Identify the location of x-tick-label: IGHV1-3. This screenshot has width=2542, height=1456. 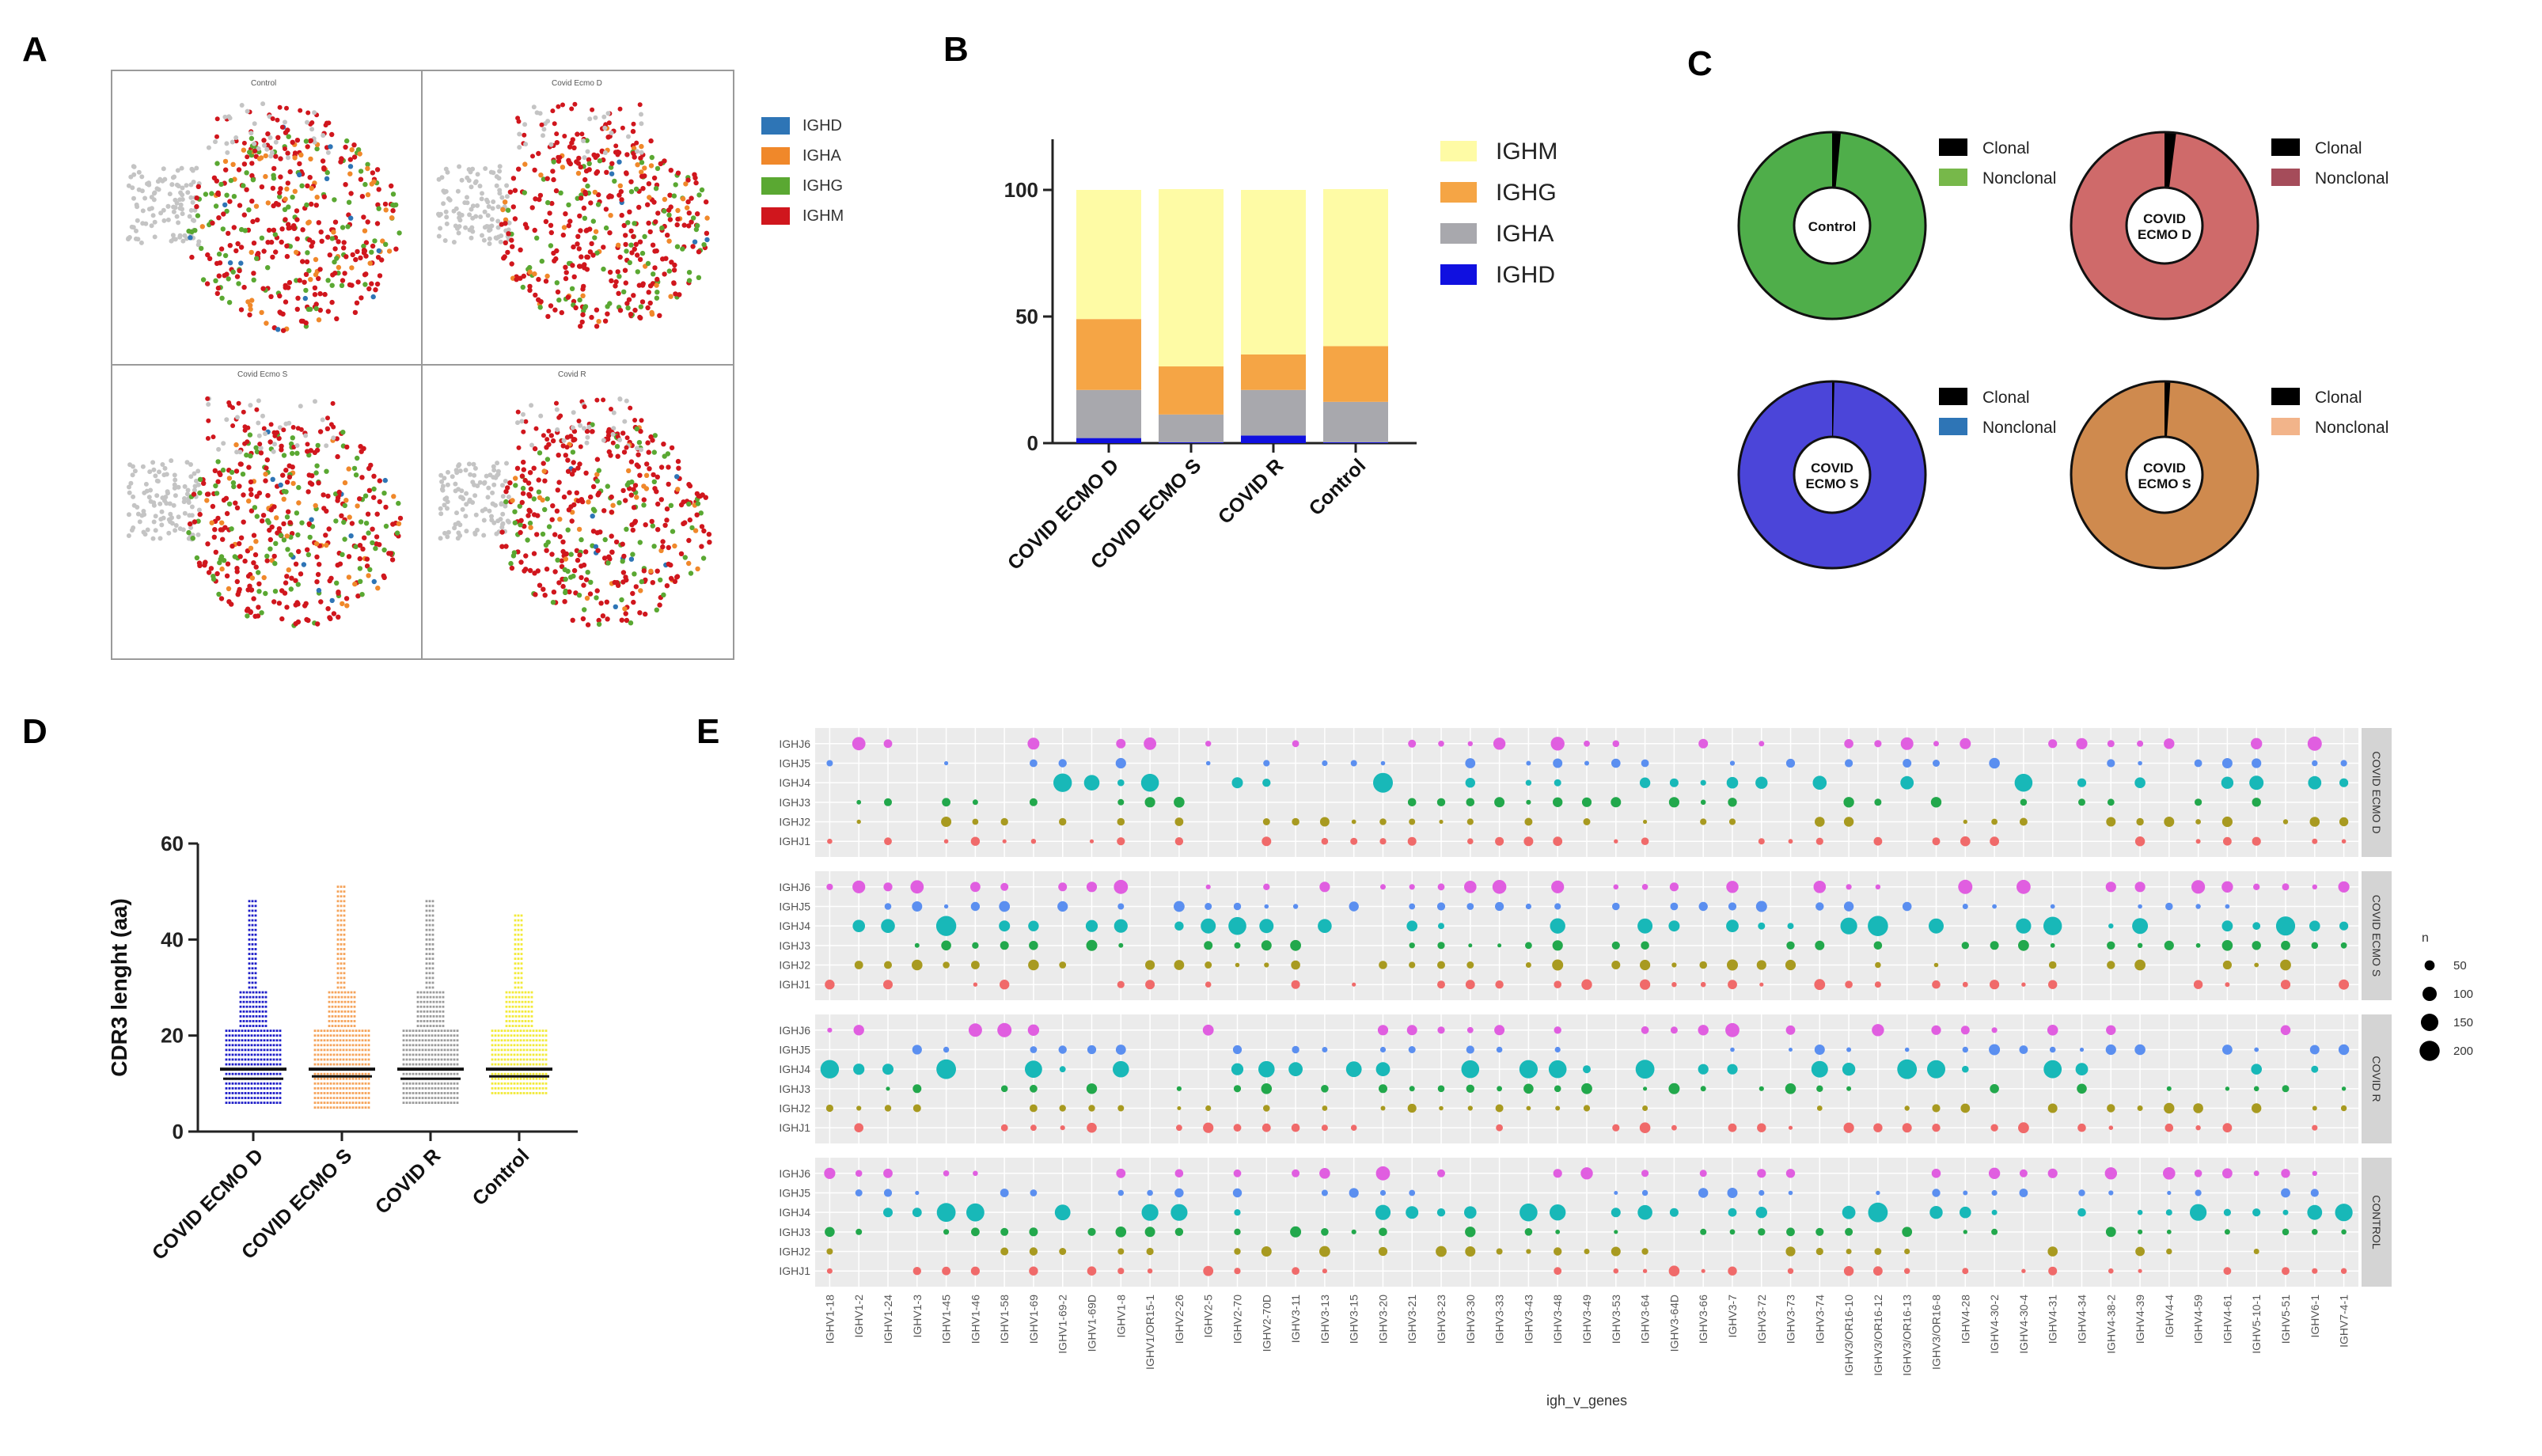
(918, 1316).